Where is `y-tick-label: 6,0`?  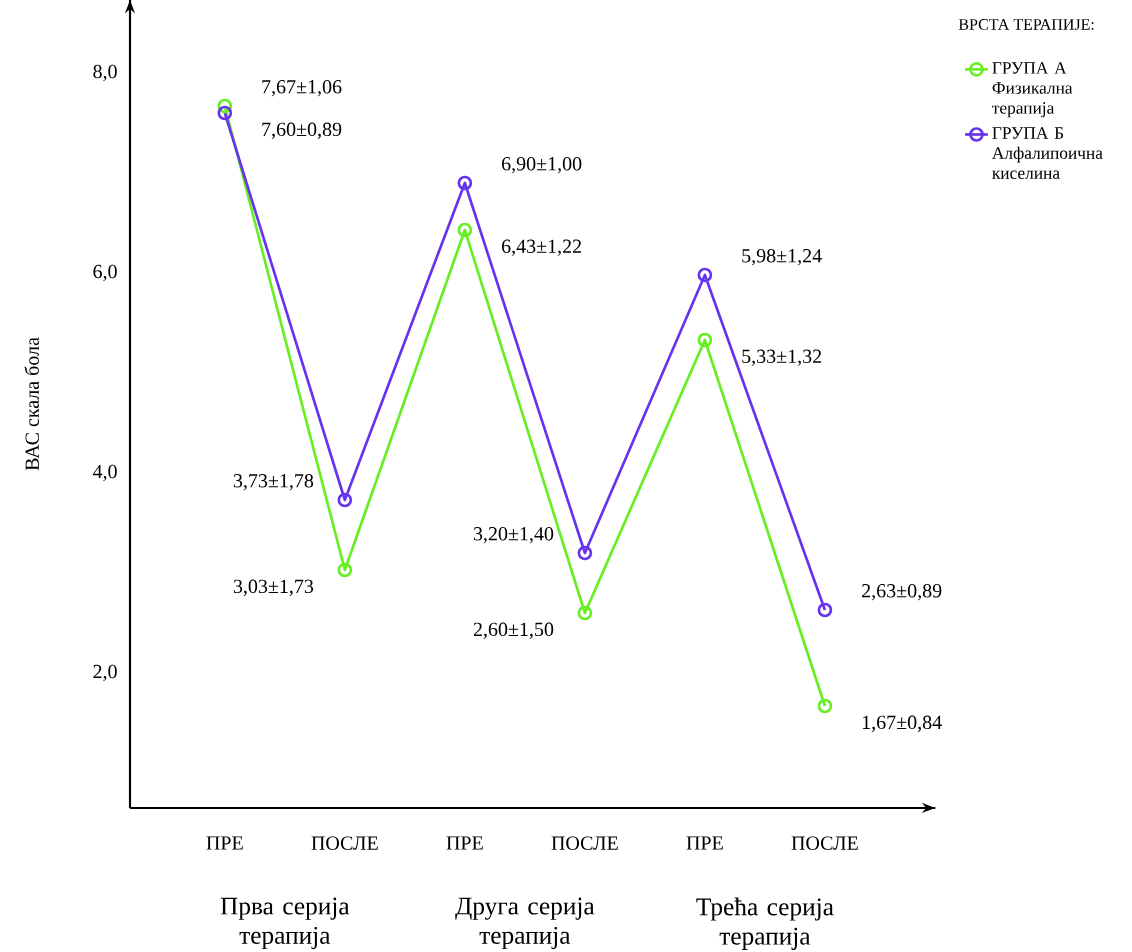
y-tick-label: 6,0 is located at coordinates (105, 273).